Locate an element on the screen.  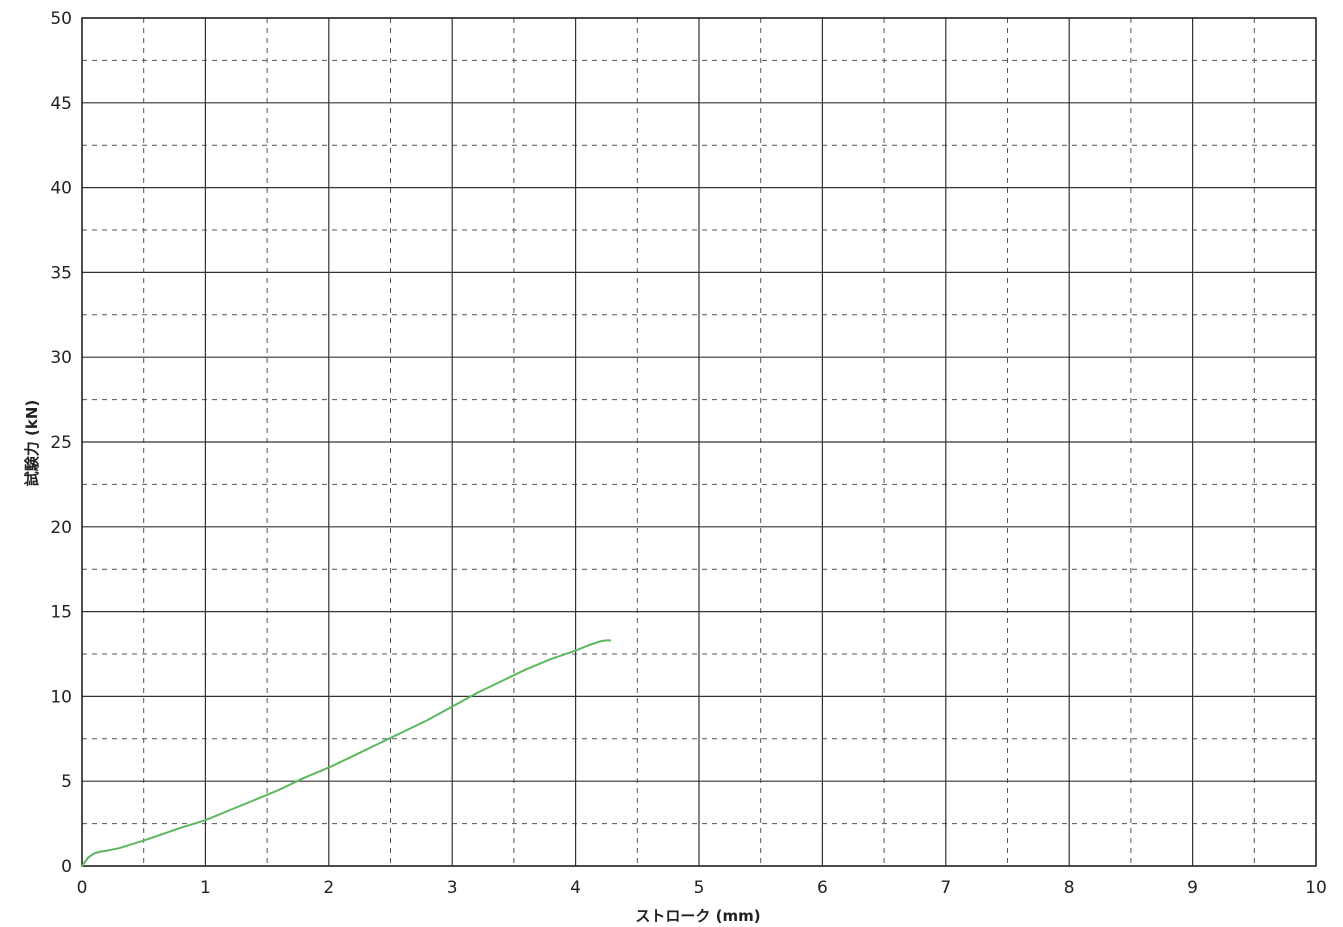
x-tick-label: 4 is located at coordinates (575, 888).